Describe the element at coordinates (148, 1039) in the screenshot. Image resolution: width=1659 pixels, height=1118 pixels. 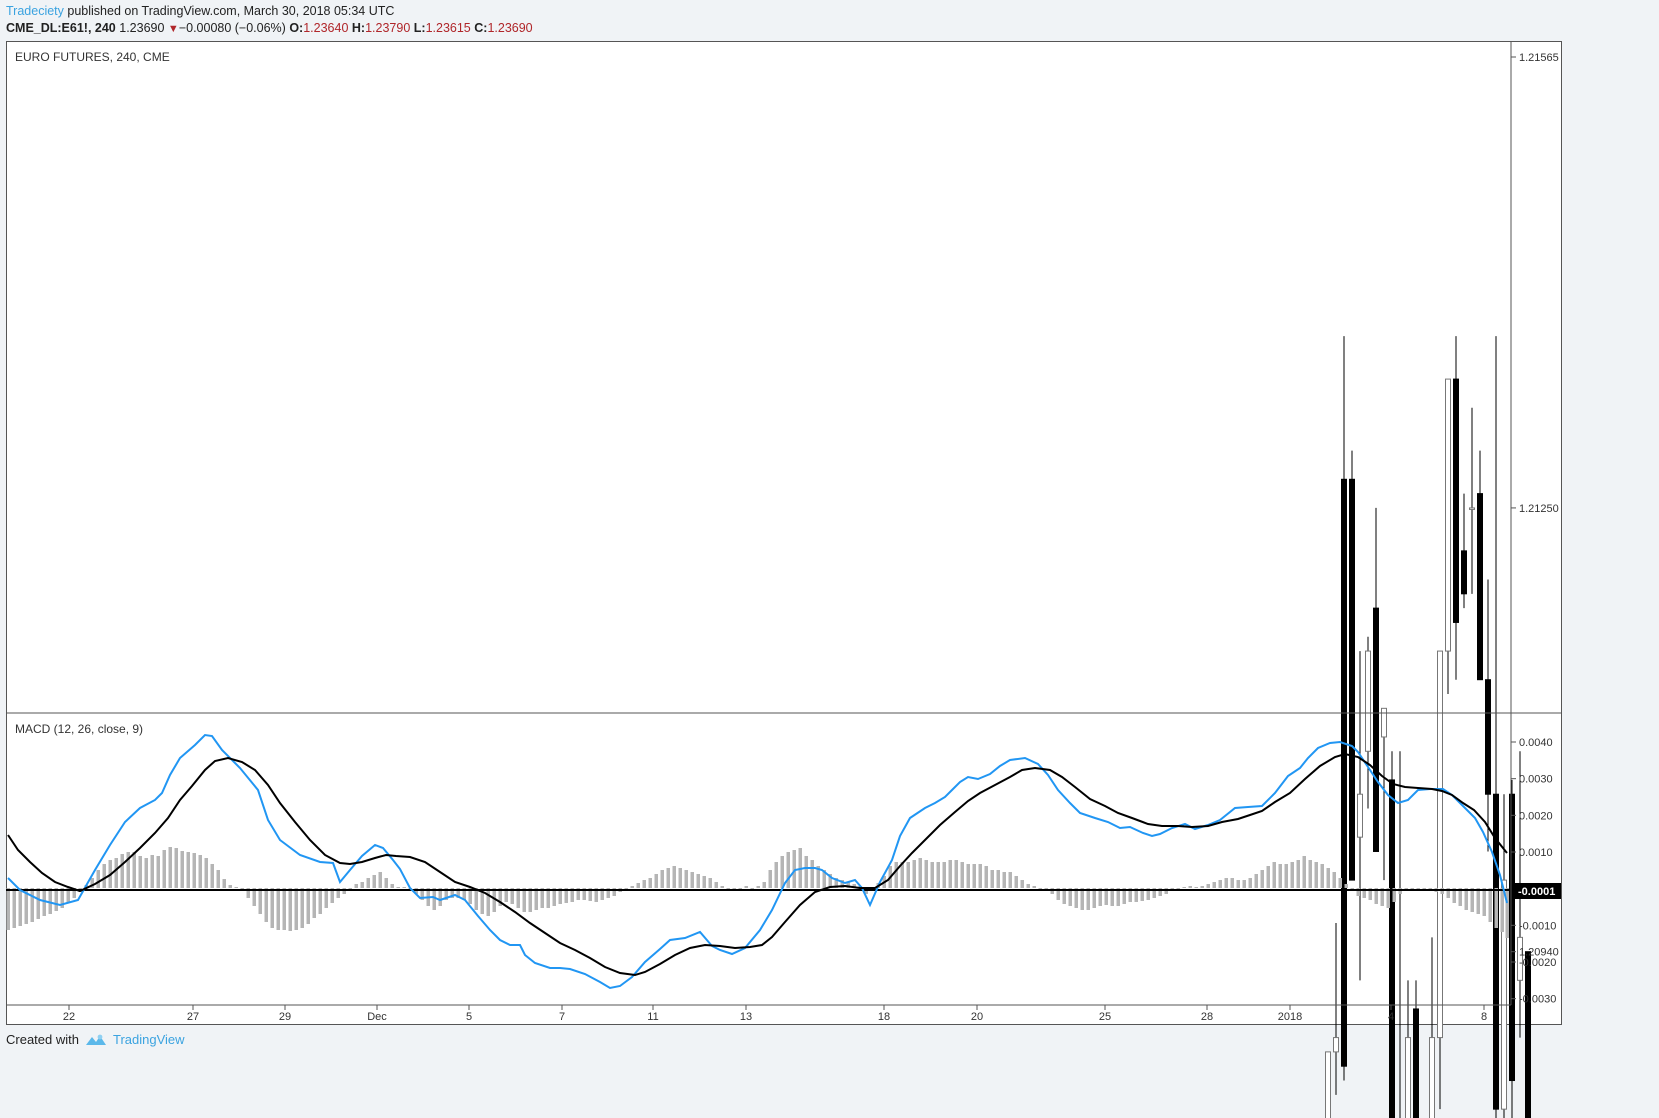
I see `tradingview-link: TradingView` at that location.